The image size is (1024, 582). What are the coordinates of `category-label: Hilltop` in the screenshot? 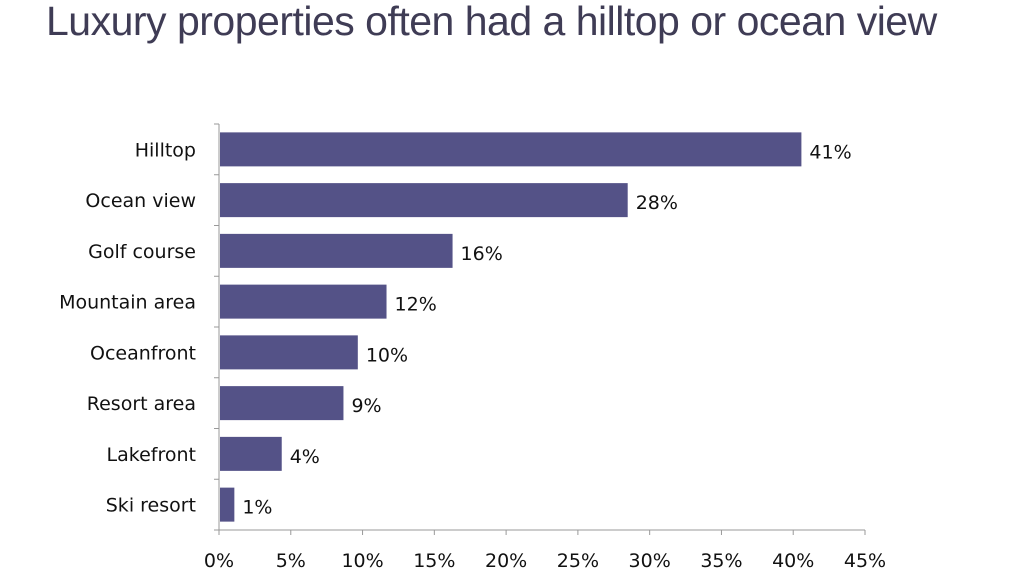 It's located at (165, 150).